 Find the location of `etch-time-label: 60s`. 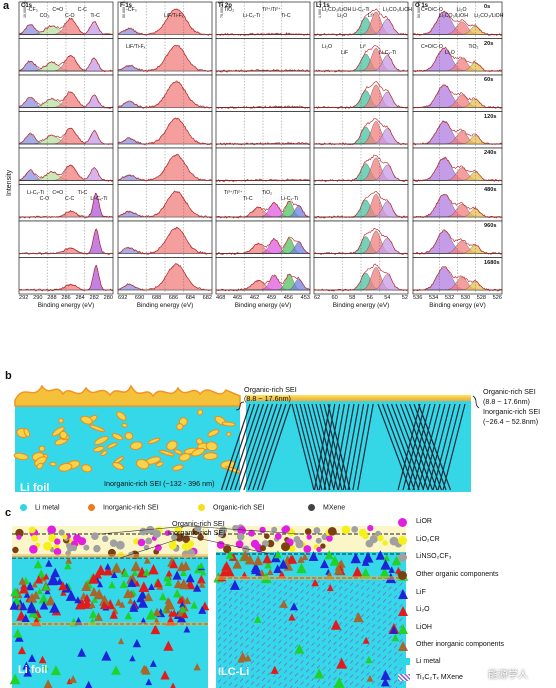

etch-time-label: 60s is located at coordinates (489, 80).